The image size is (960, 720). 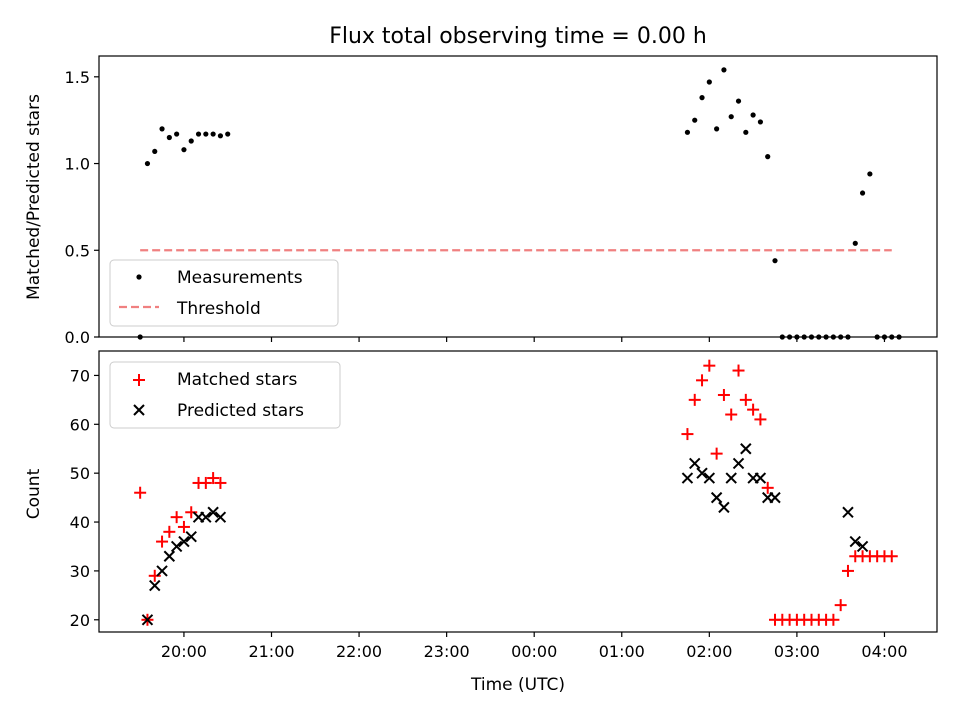 What do you see at coordinates (218, 309) in the screenshot?
I see `legend-threshold-label: Threshold` at bounding box center [218, 309].